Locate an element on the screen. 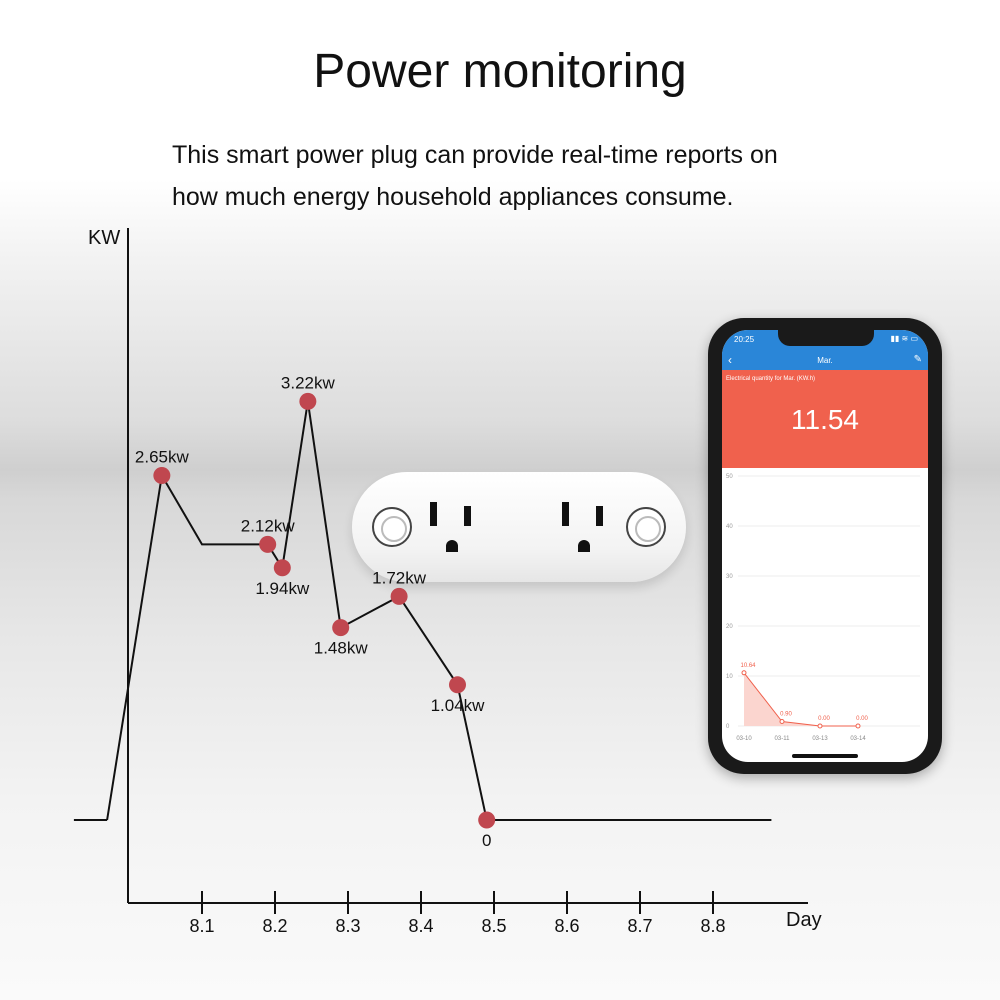 The image size is (1000, 1000). x-tick-label: 8.7 is located at coordinates (639, 926).